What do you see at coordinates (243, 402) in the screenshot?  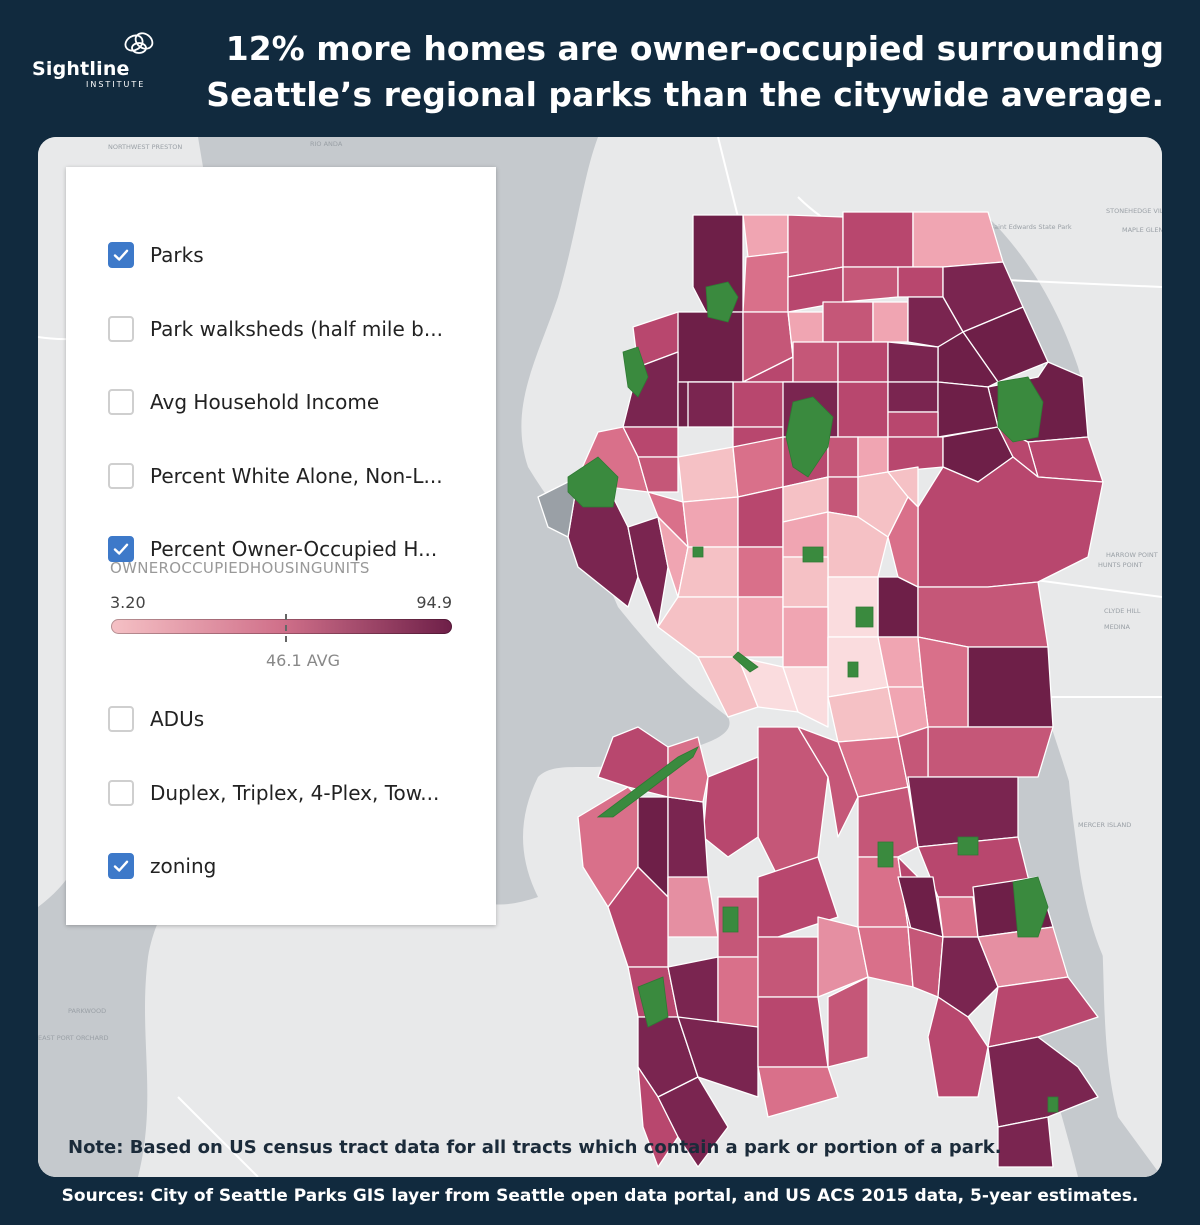 I see `layer-toggle-income: Avg Household Income` at bounding box center [243, 402].